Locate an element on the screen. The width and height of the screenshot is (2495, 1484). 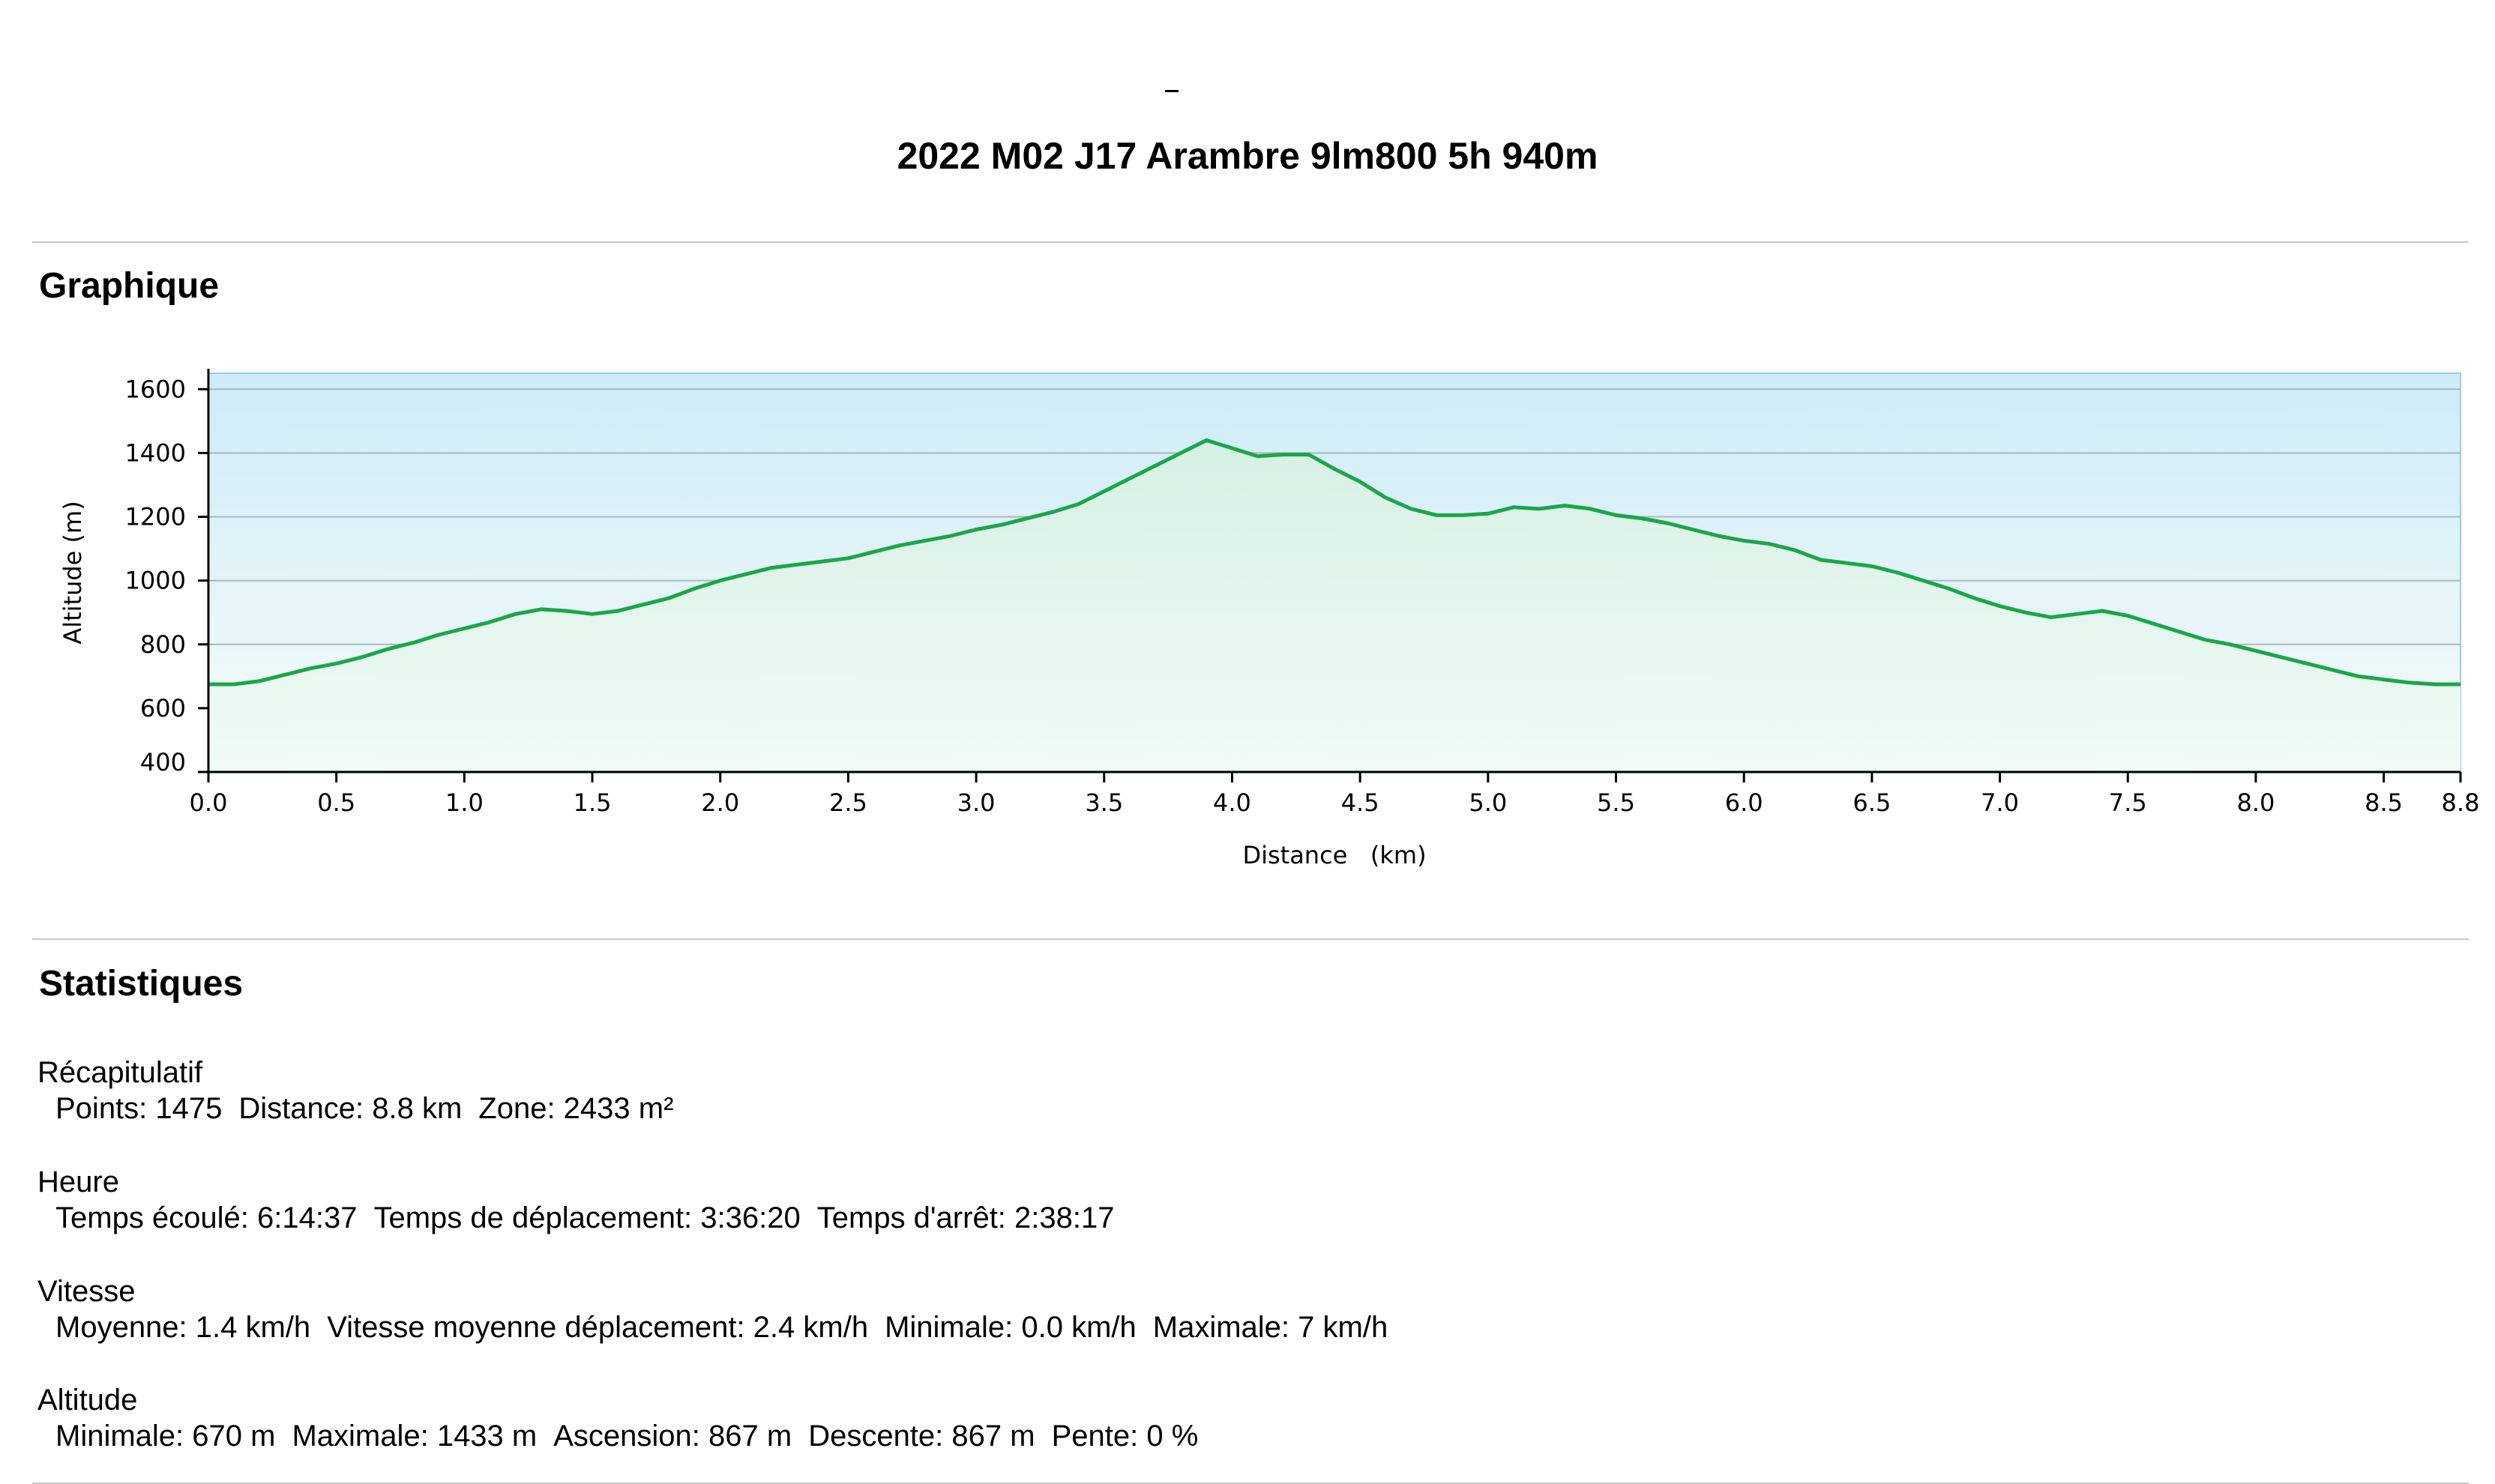
x-tick-label-1.5: 1.5 is located at coordinates (593, 802).